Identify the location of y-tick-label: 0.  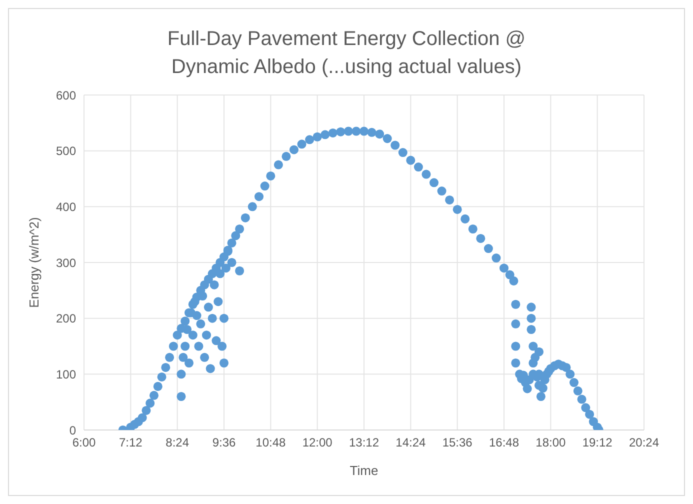
(72, 430).